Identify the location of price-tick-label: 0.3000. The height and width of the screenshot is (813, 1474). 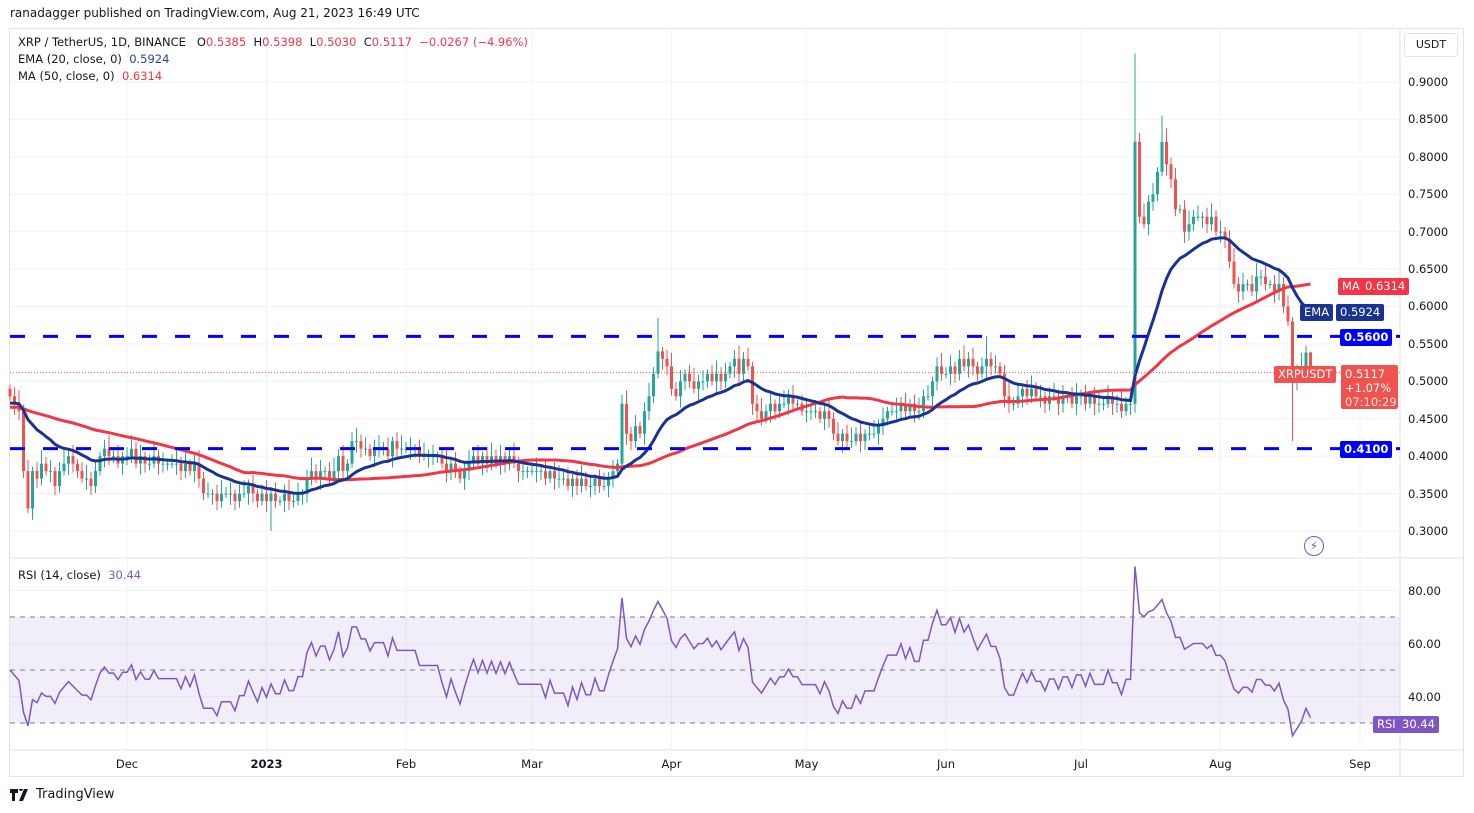
(1428, 530).